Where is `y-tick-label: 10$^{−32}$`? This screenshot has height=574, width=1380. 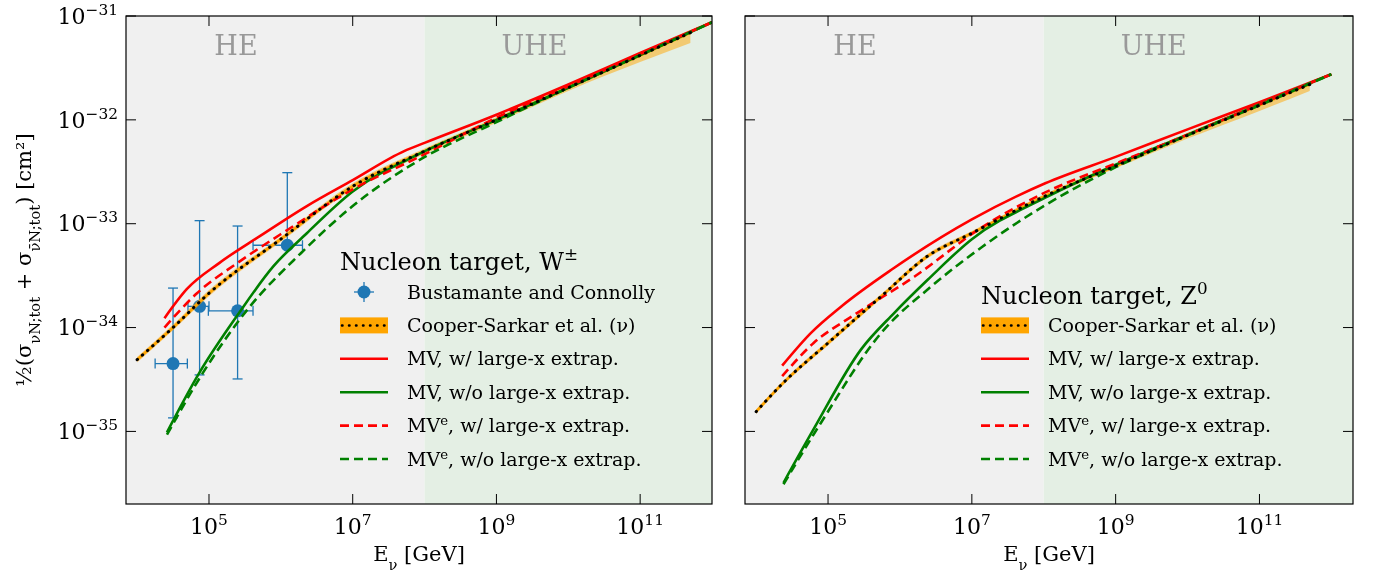 y-tick-label: 10$^{−32}$ is located at coordinates (87, 118).